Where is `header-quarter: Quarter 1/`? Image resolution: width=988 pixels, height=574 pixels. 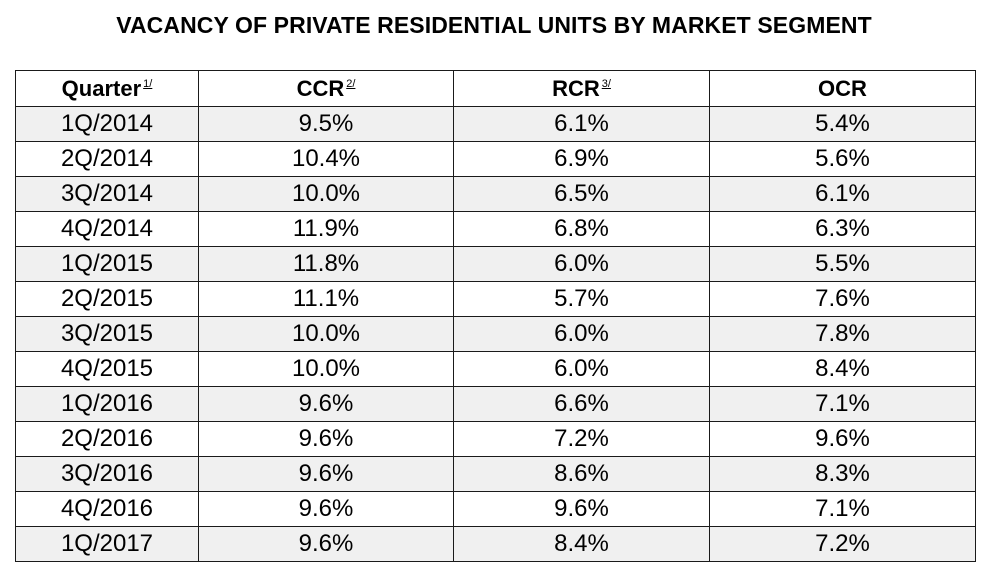 header-quarter: Quarter 1/ is located at coordinates (107, 88).